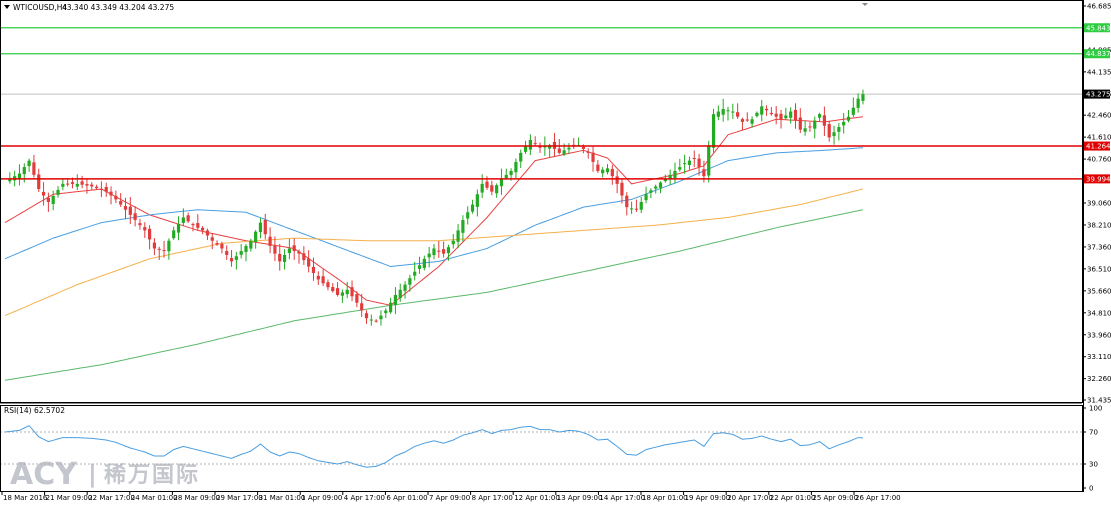  I want to click on time-tick-label: 12 Apr 01:00, so click(537, 498).